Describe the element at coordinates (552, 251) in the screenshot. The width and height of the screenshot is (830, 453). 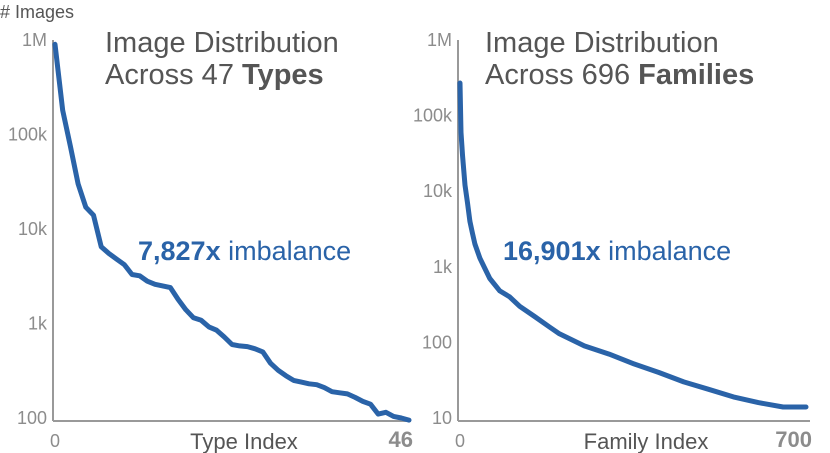
I see `imbalance-ratio: 16,901x` at that location.